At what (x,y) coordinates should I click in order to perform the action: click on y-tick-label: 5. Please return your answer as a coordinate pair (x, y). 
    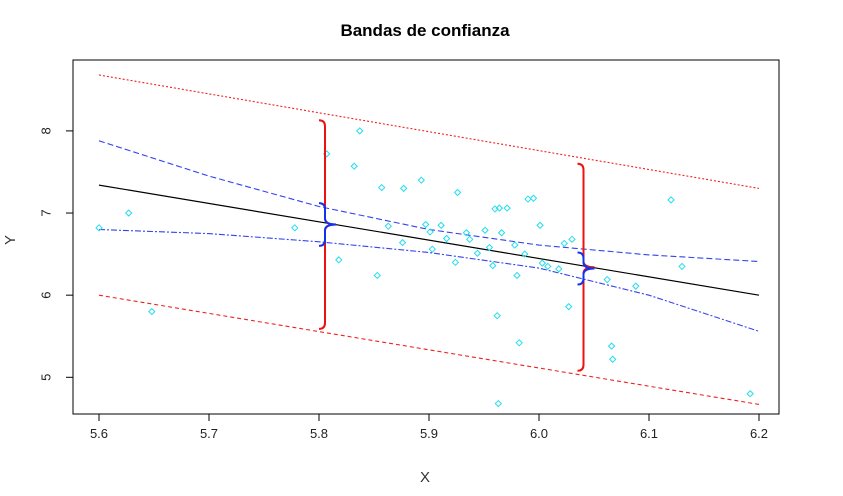
    Looking at the image, I should click on (45, 377).